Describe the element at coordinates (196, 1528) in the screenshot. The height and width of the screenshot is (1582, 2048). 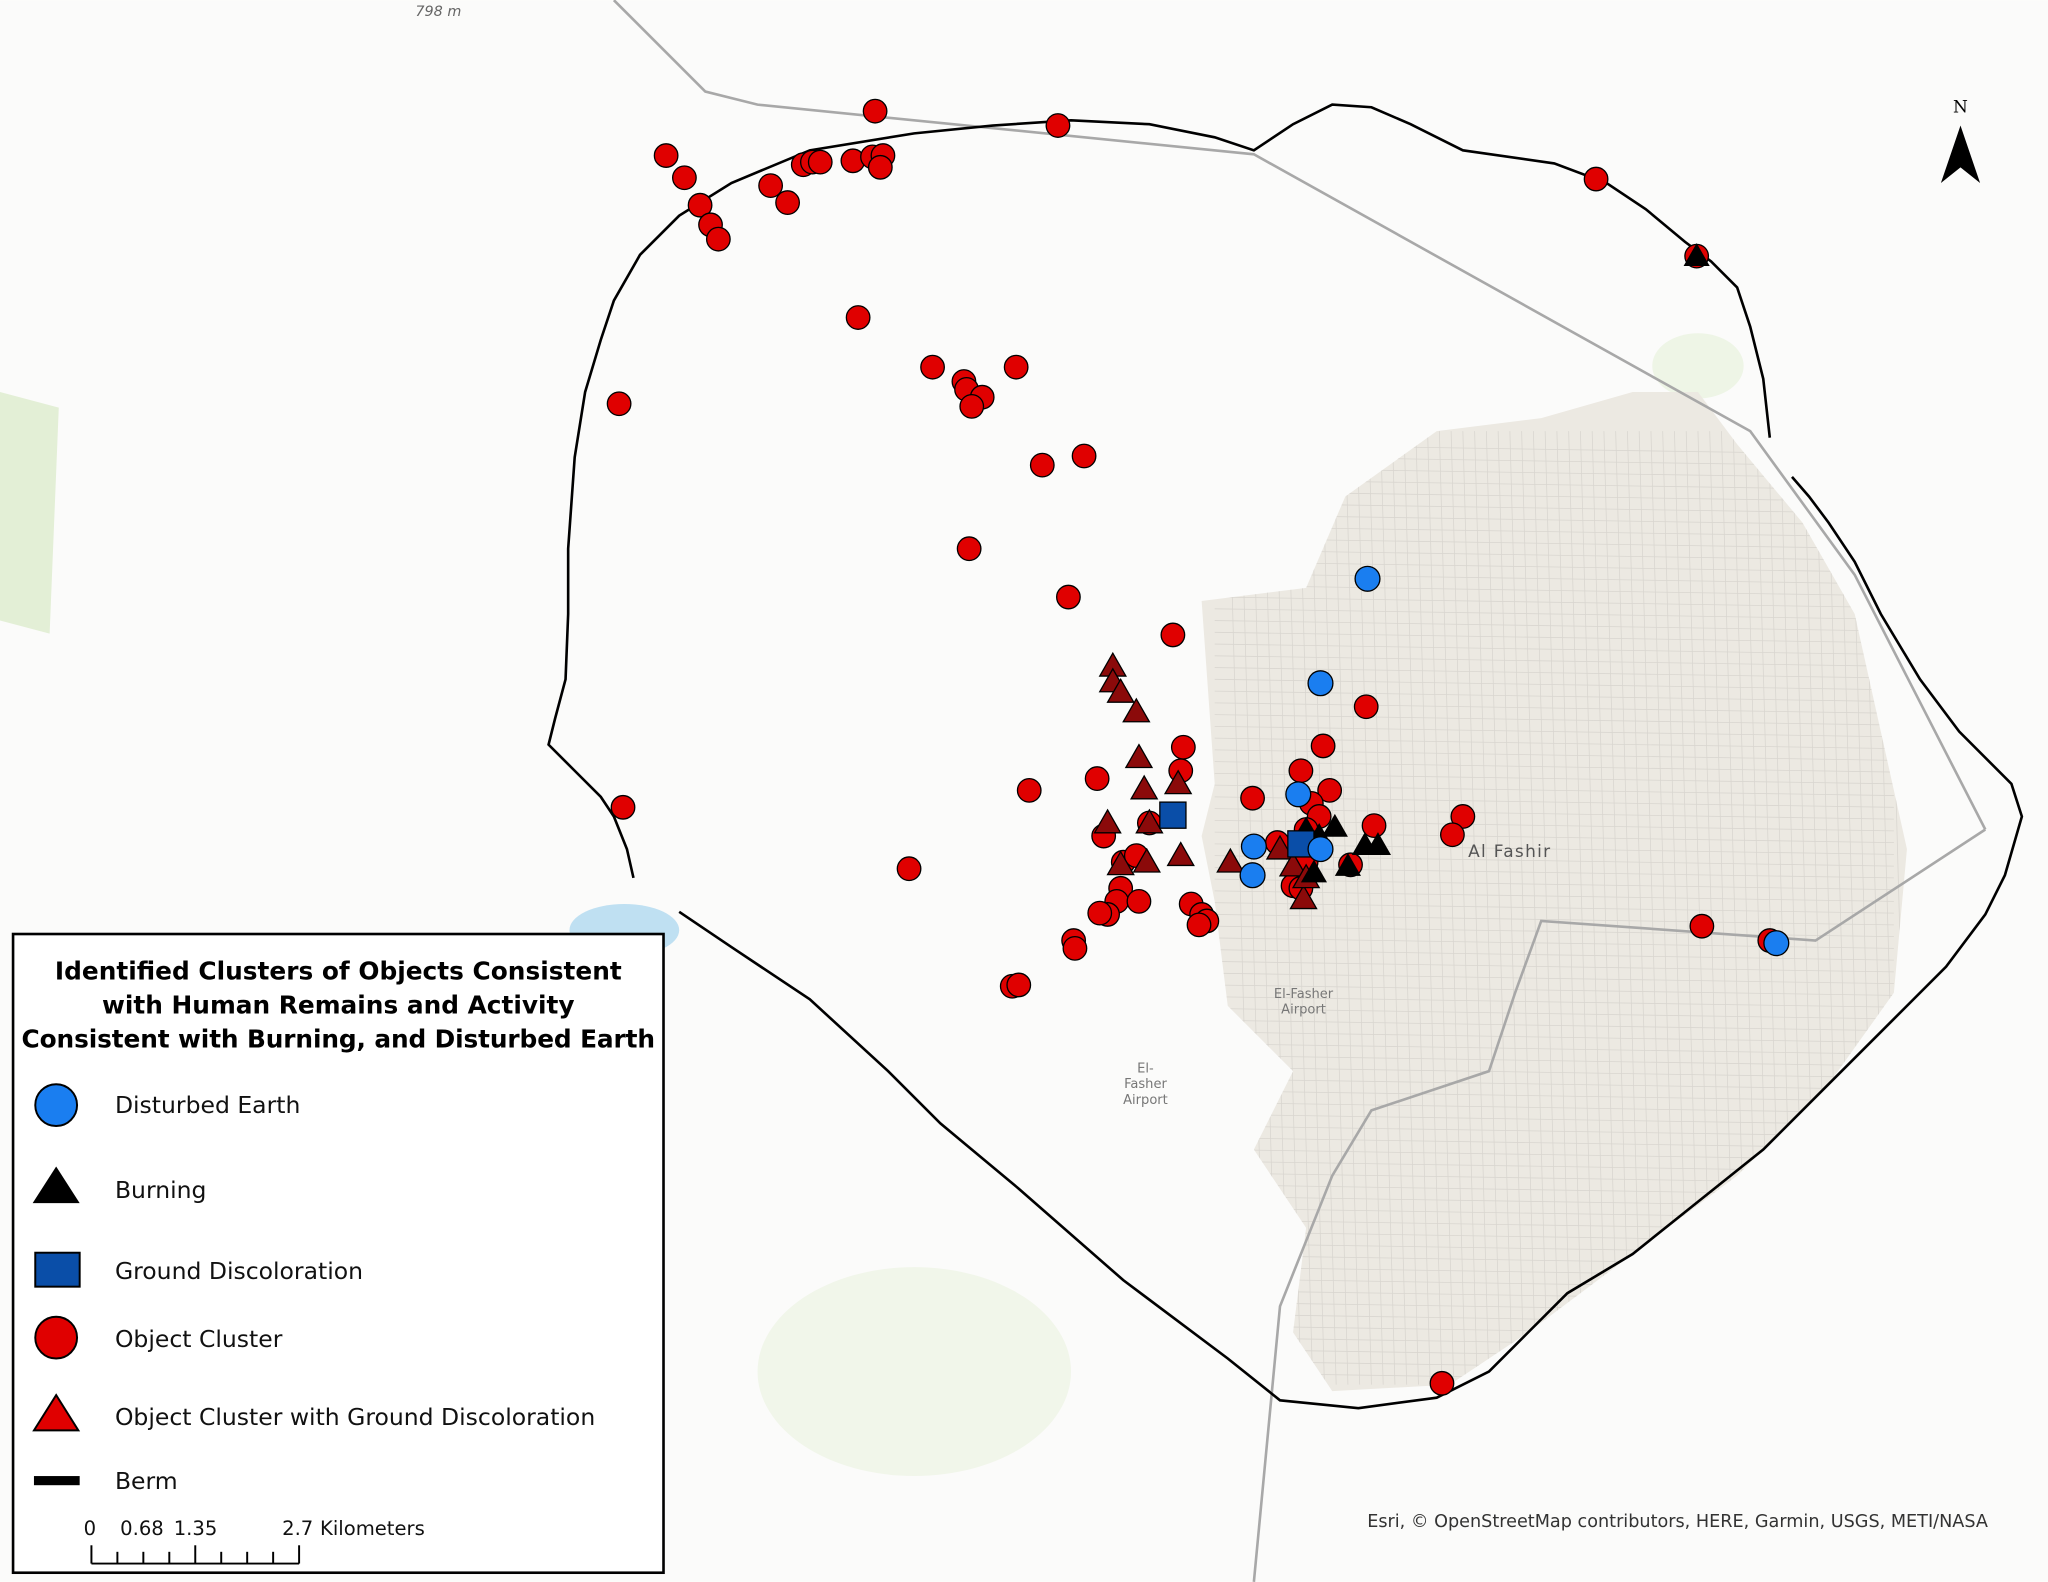
I see `scale-tick-label: 1.35` at that location.